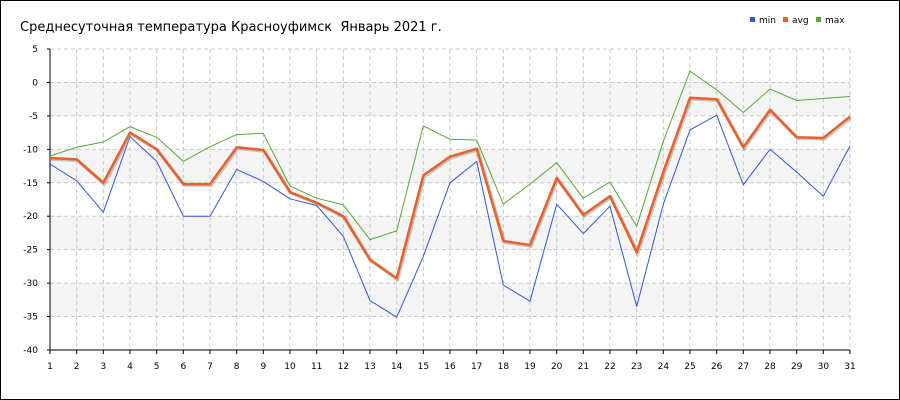 Image resolution: width=900 pixels, height=400 pixels. Describe the element at coordinates (476, 367) in the screenshot. I see `x-tick-label: 17` at that location.